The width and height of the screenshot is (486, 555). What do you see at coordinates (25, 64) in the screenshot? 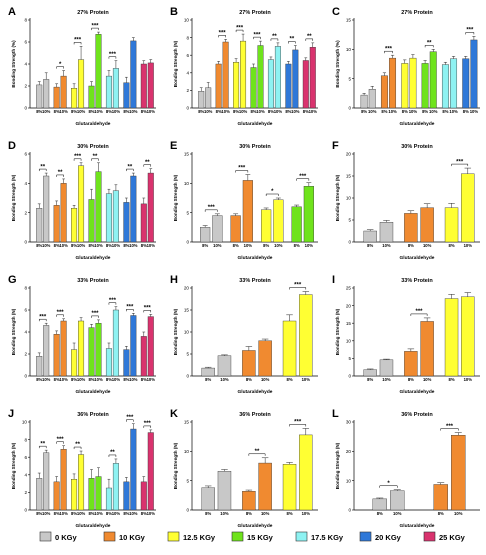
I see `y-tick-label: 4` at bounding box center [25, 64].